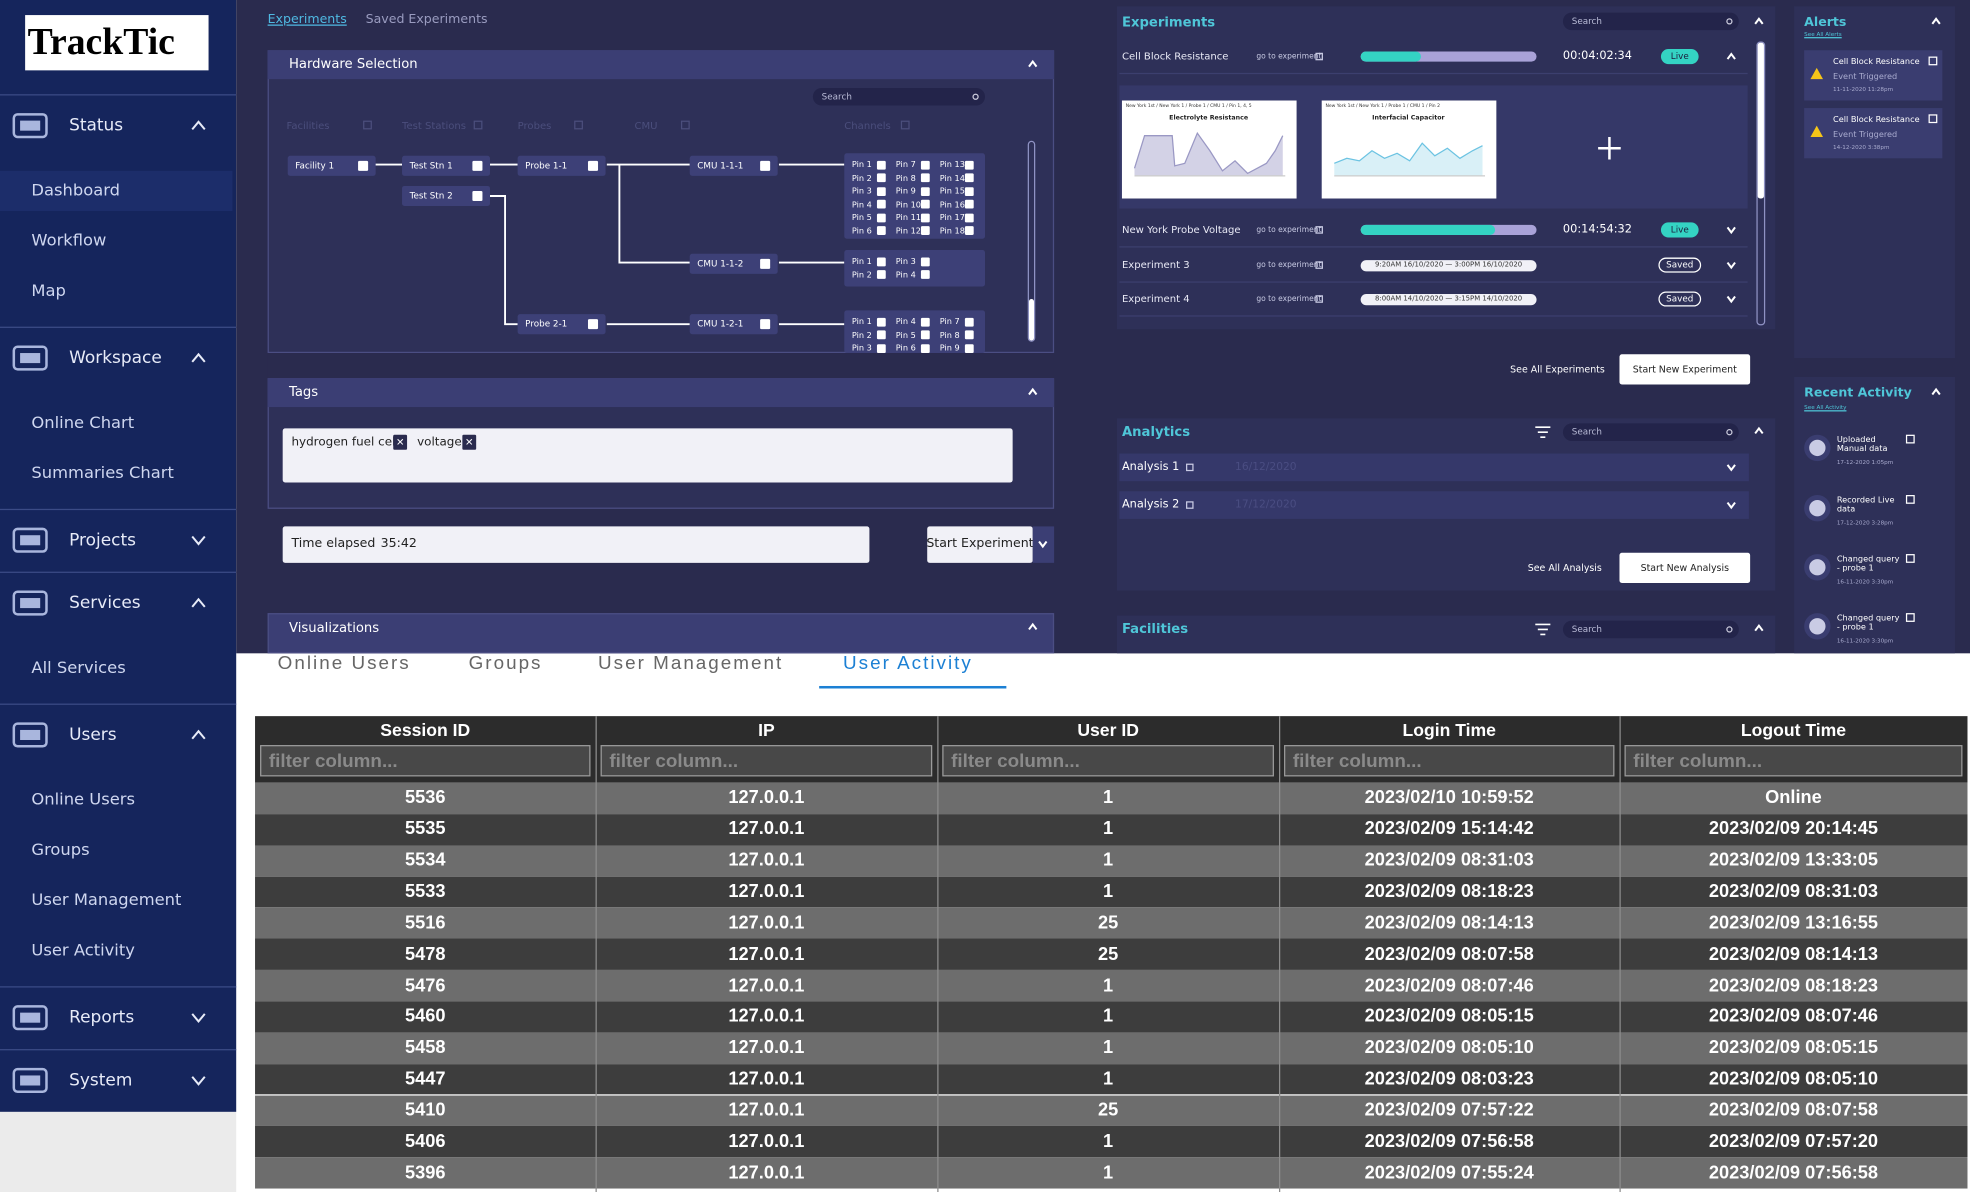 The width and height of the screenshot is (1970, 1192). I want to click on link-icon, so click(1933, 61).